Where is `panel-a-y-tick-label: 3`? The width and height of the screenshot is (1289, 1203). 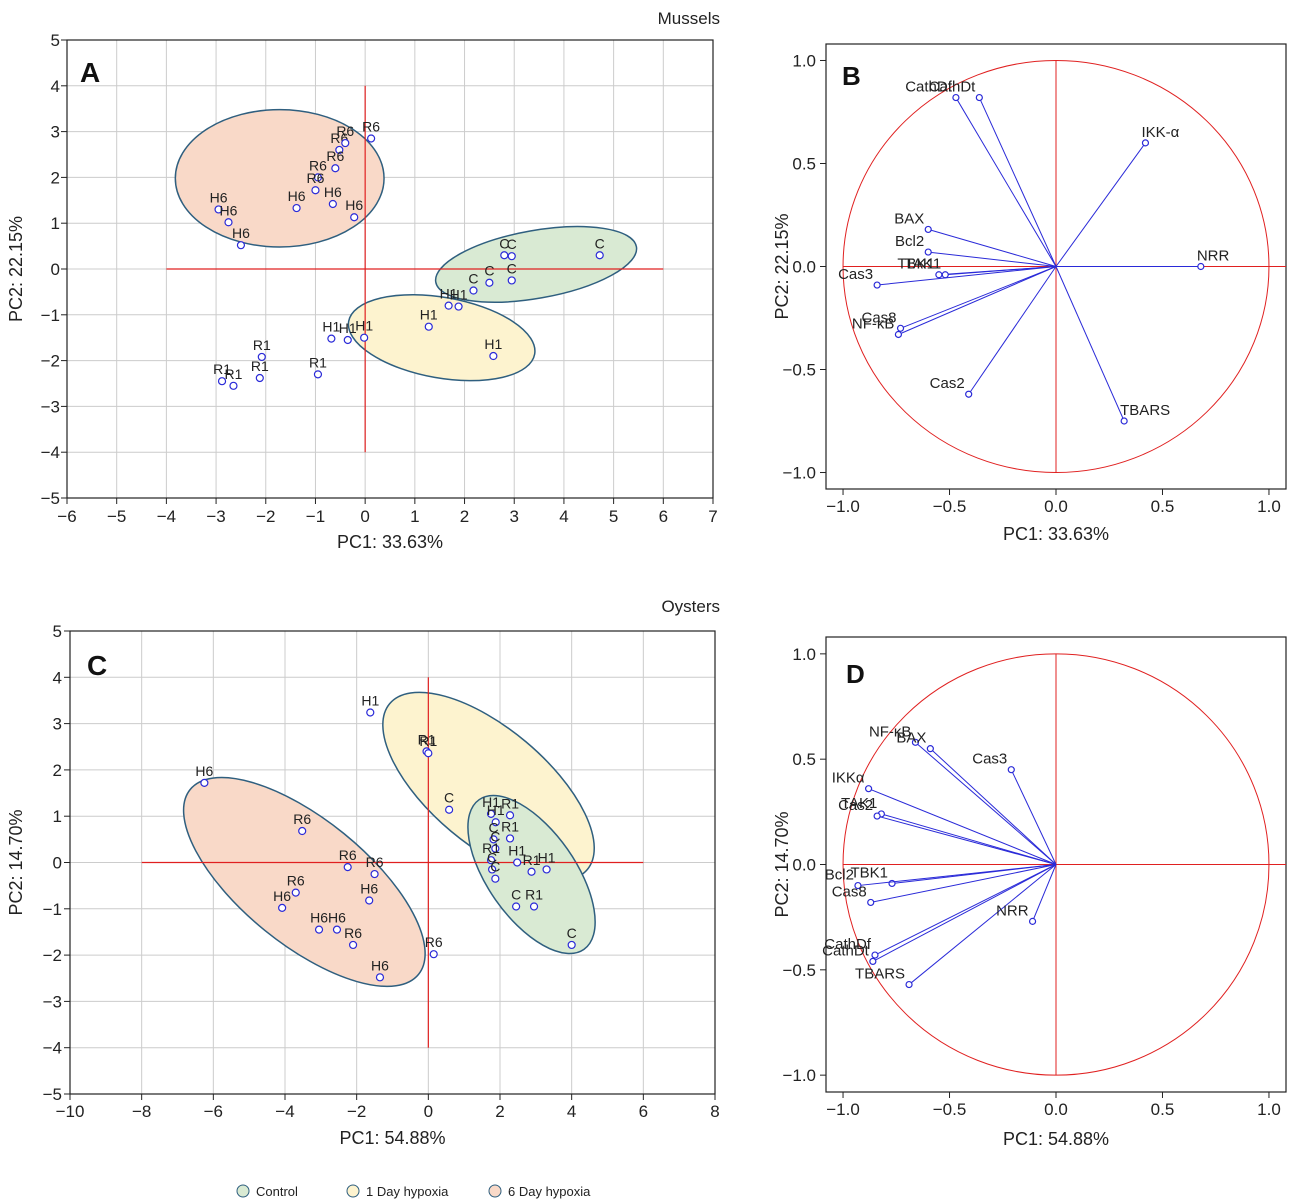 panel-a-y-tick-label: 3 is located at coordinates (55, 132).